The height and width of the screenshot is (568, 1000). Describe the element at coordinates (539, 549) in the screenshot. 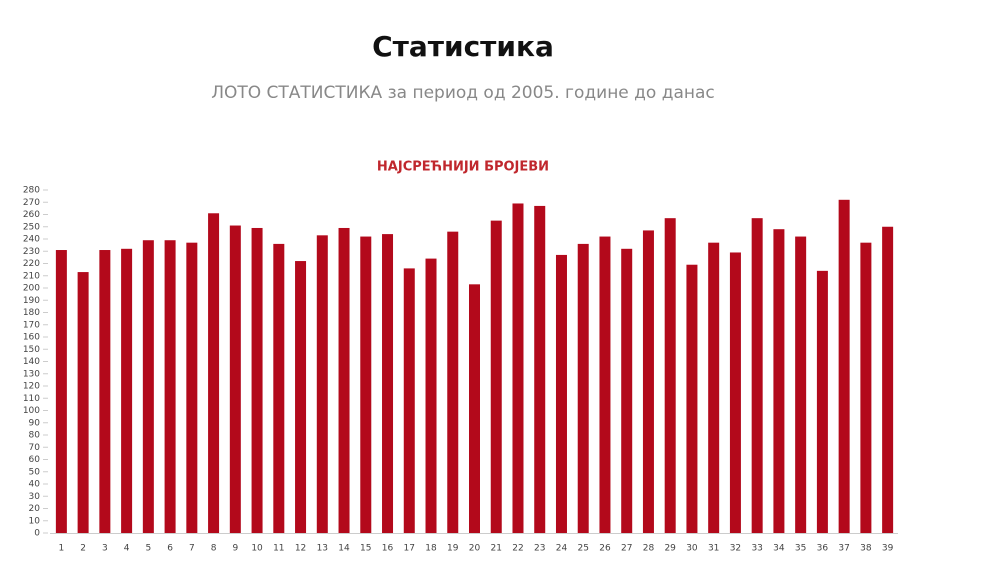

I see `x-tick-label: 23` at that location.